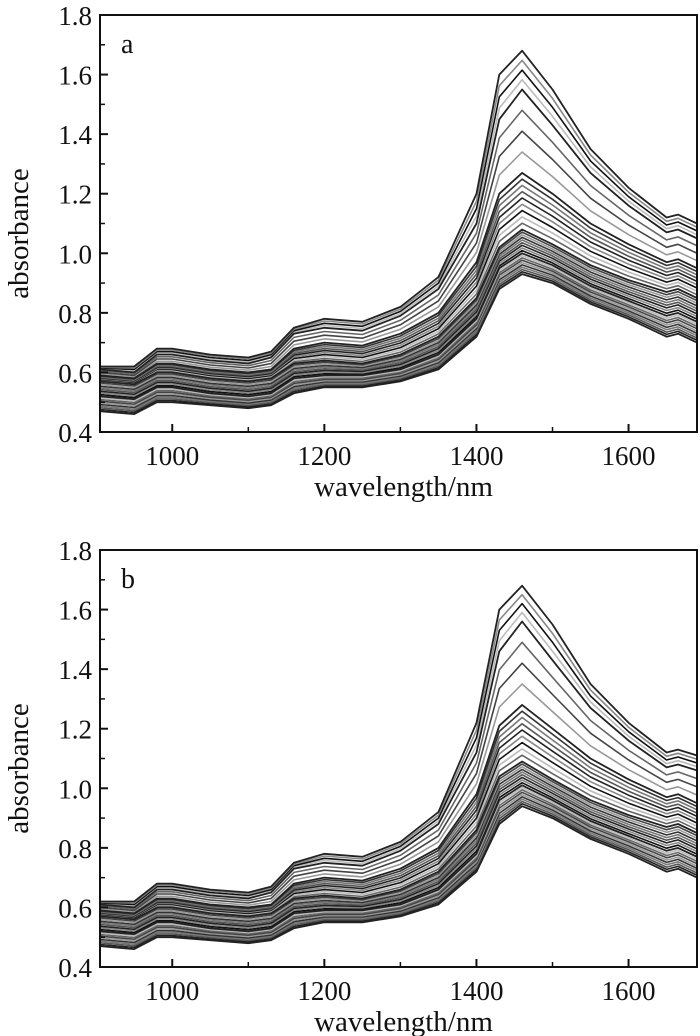  Describe the element at coordinates (75, 670) in the screenshot. I see `y-tick-label: 1.4` at that location.